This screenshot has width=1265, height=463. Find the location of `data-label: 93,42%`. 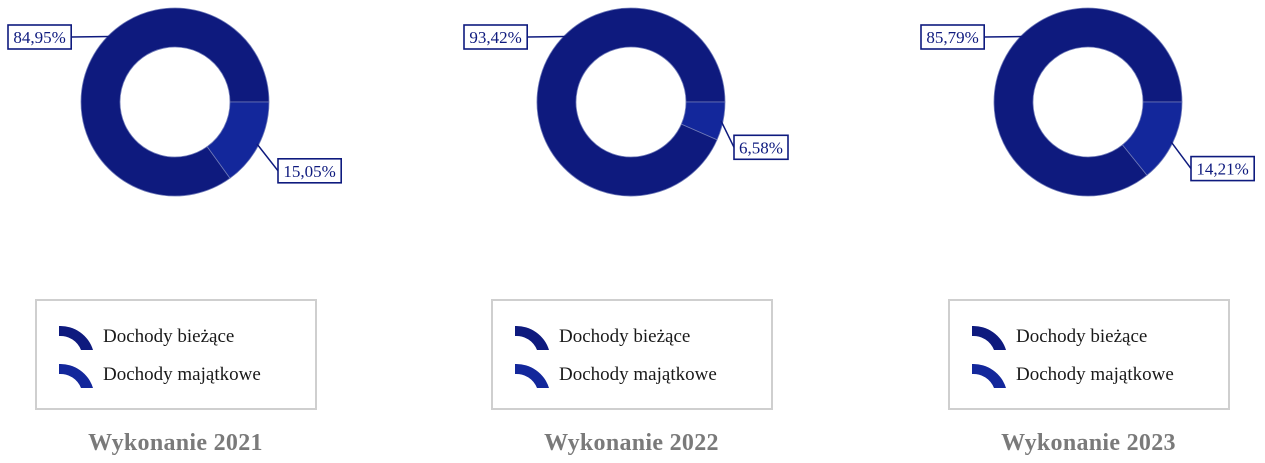

data-label: 93,42% is located at coordinates (495, 37).